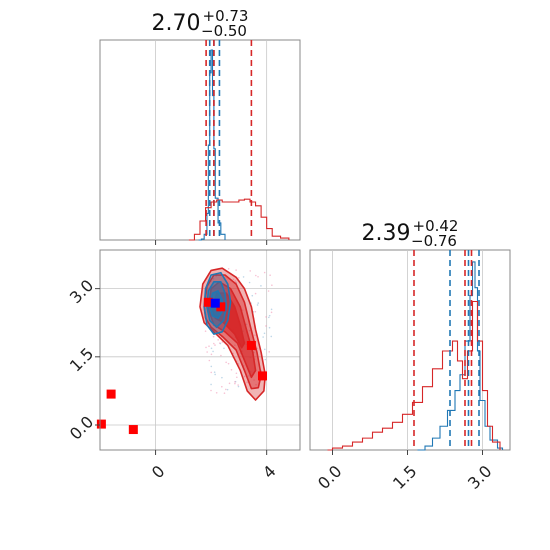 This screenshot has width=550, height=550. What do you see at coordinates (81, 427) in the screenshot?
I see `joint-y-tick-label: 0.0` at bounding box center [81, 427].